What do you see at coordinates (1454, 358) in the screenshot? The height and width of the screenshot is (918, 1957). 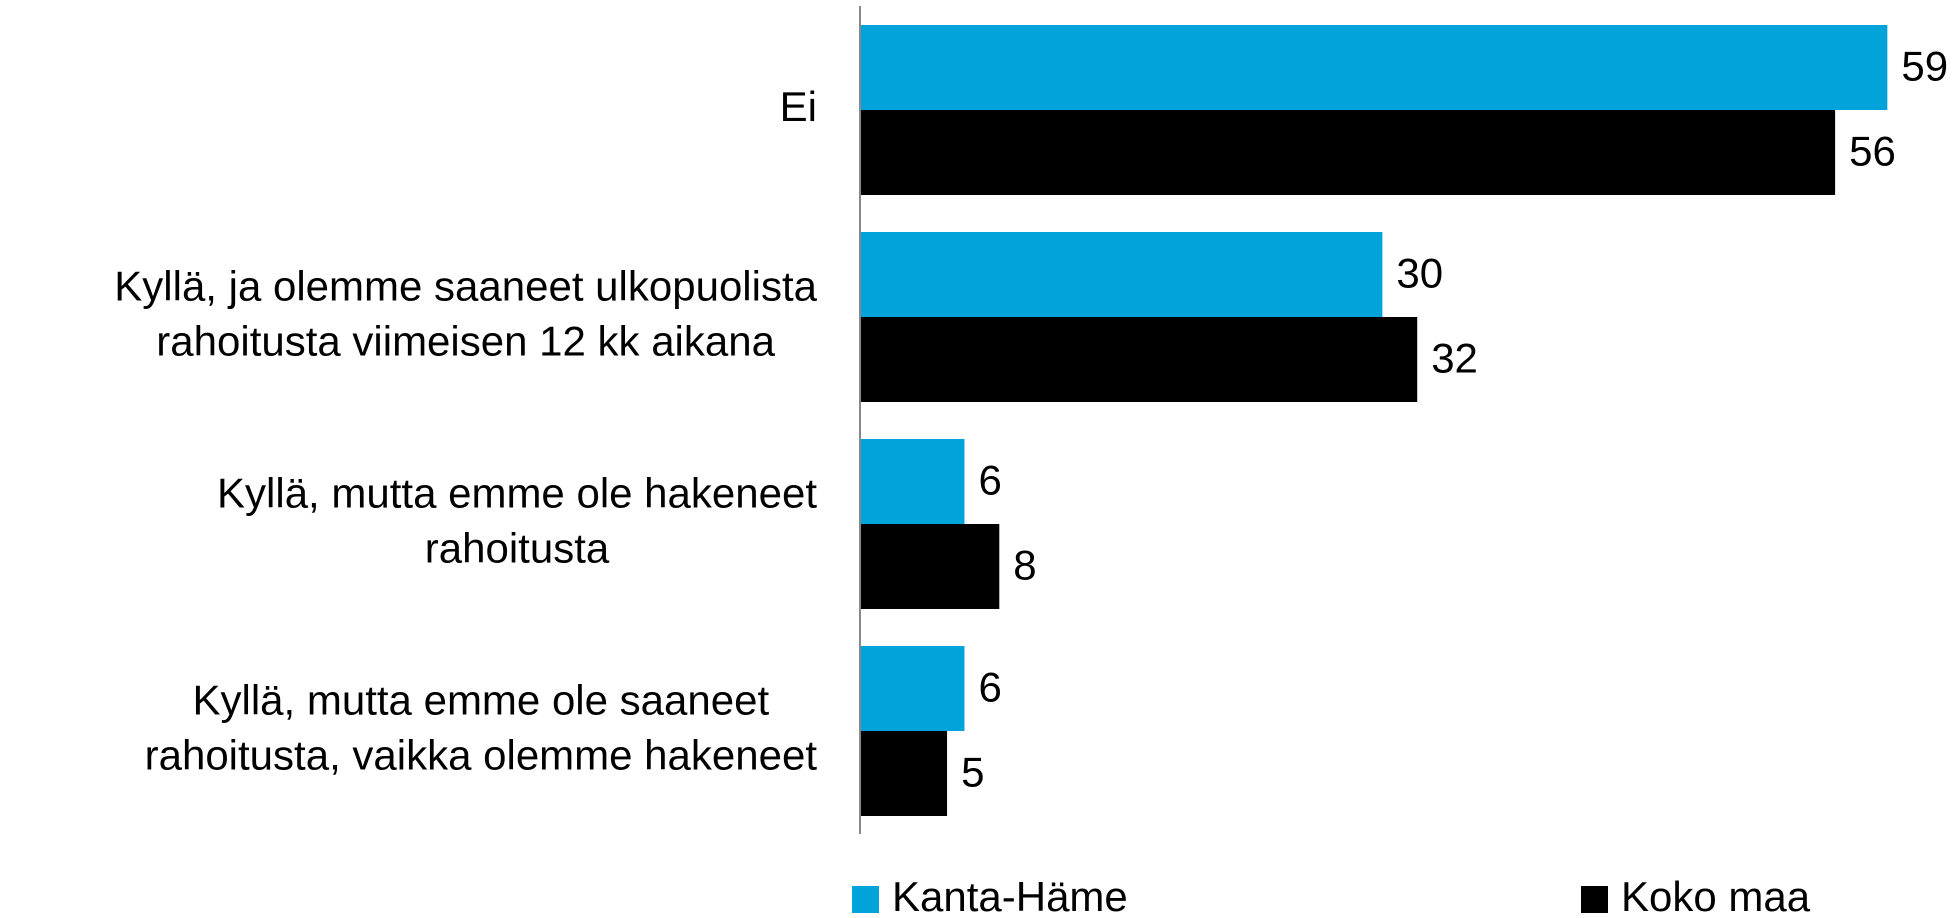 I see `value-label: 32` at bounding box center [1454, 358].